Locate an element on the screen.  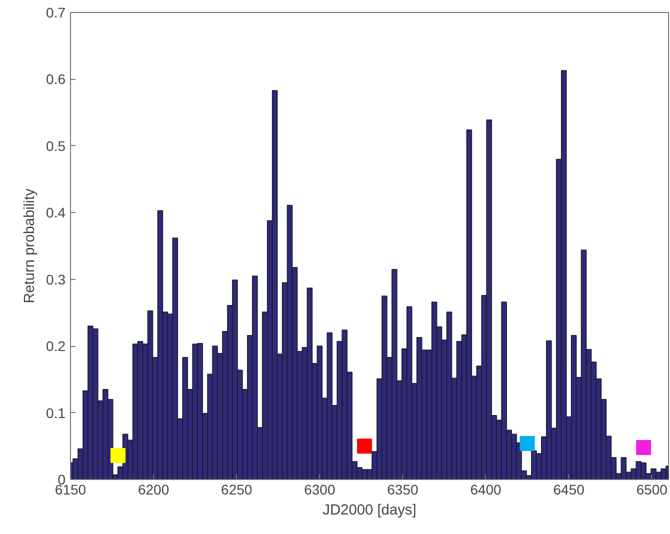
x-tick-label: 6400 is located at coordinates (486, 490).